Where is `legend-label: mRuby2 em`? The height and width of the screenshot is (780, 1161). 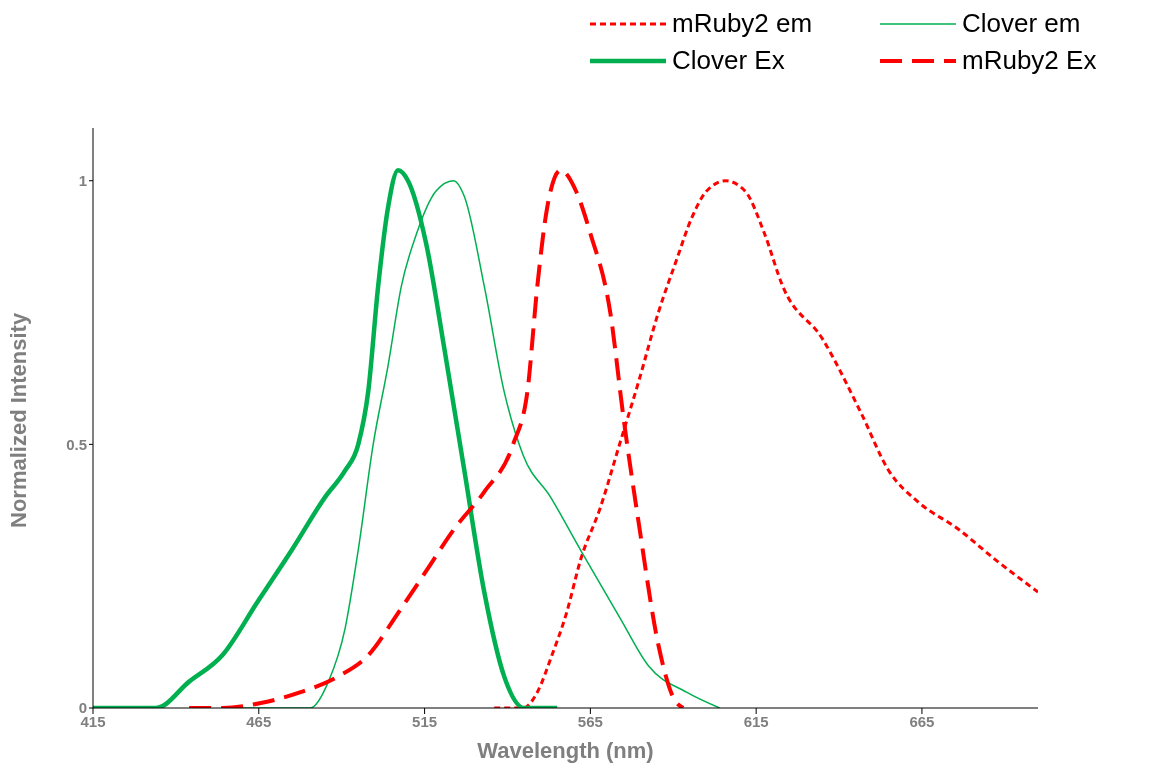
legend-label: mRuby2 em is located at coordinates (742, 23).